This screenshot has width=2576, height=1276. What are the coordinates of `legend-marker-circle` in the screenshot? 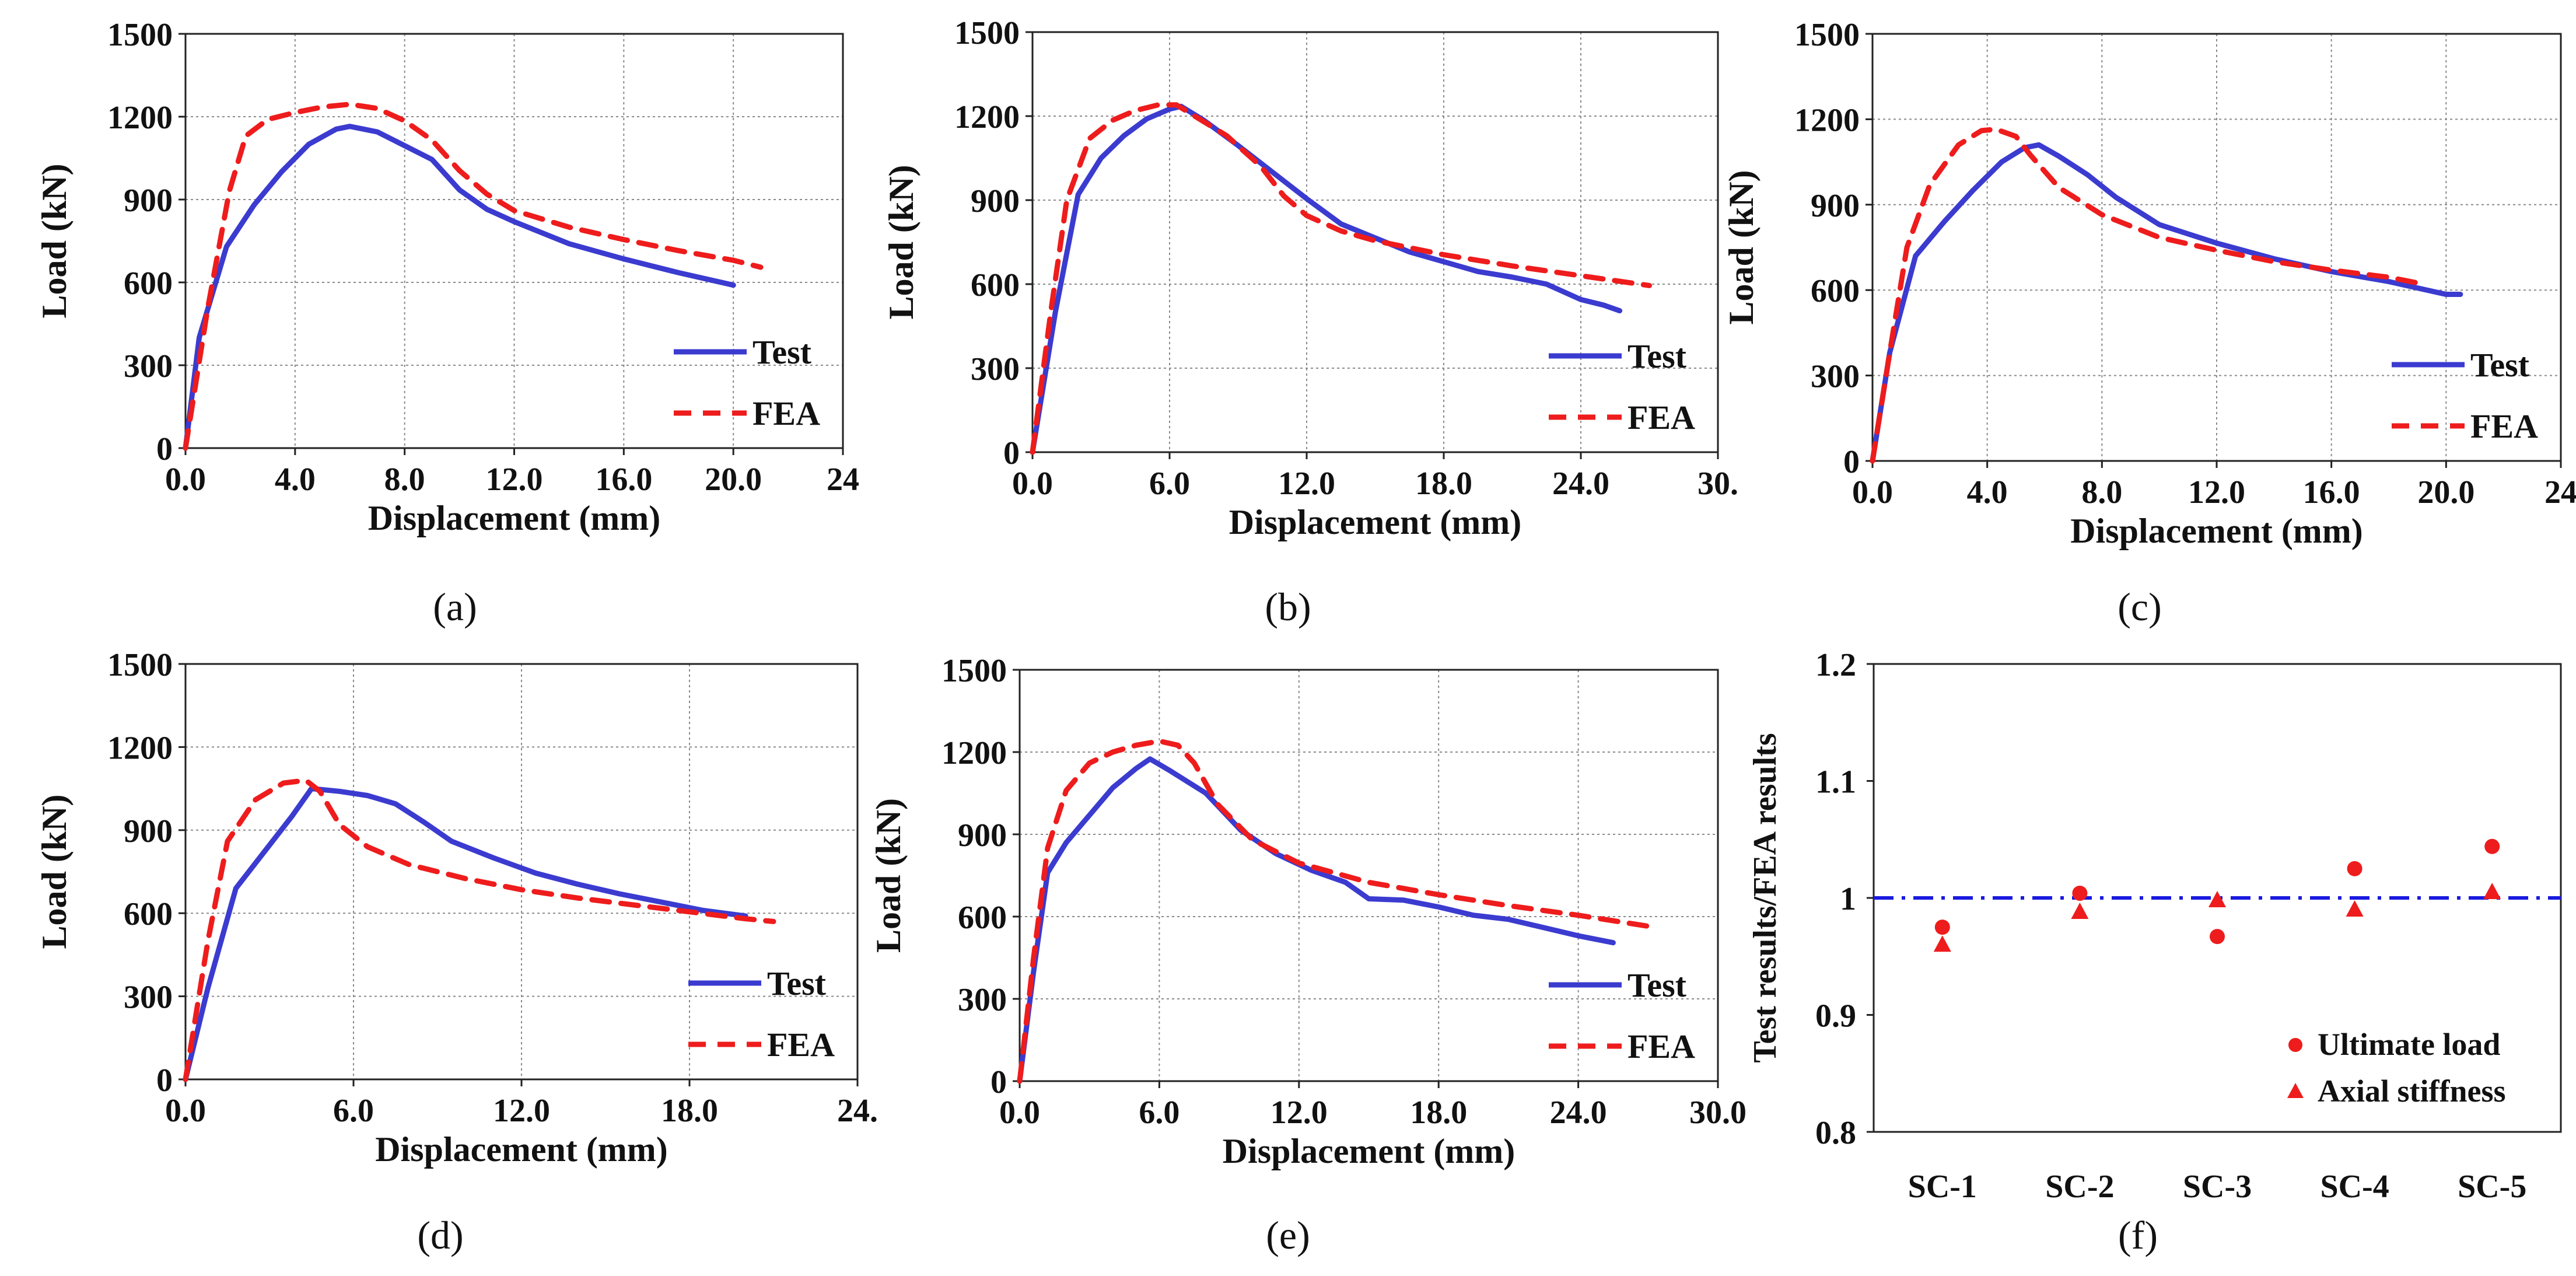 It's located at (2295, 1045).